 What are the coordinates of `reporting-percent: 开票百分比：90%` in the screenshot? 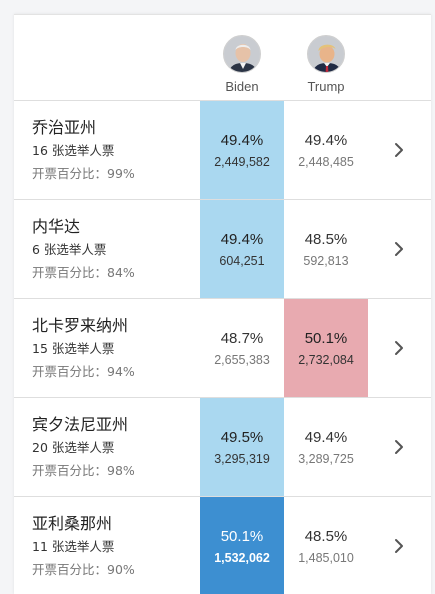 It's located at (83, 569).